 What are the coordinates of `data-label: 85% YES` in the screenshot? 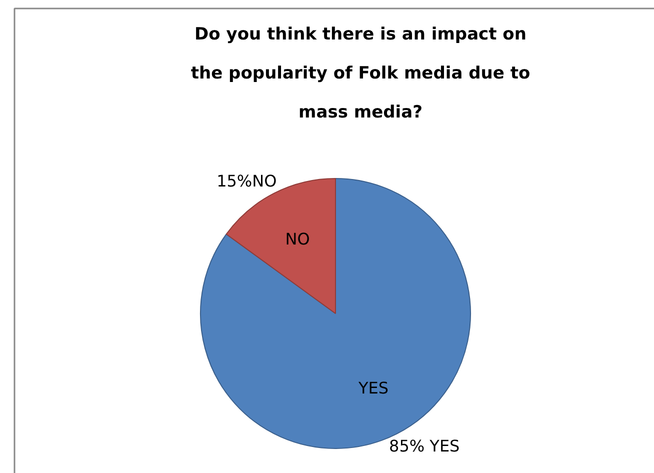 It's located at (424, 446).